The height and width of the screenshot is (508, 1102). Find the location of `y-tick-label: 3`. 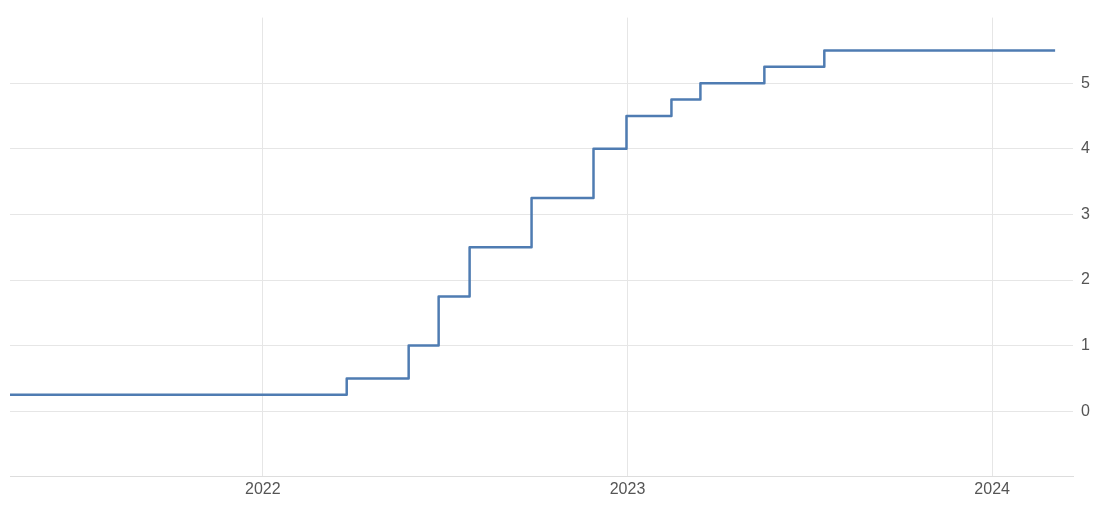

y-tick-label: 3 is located at coordinates (1086, 213).